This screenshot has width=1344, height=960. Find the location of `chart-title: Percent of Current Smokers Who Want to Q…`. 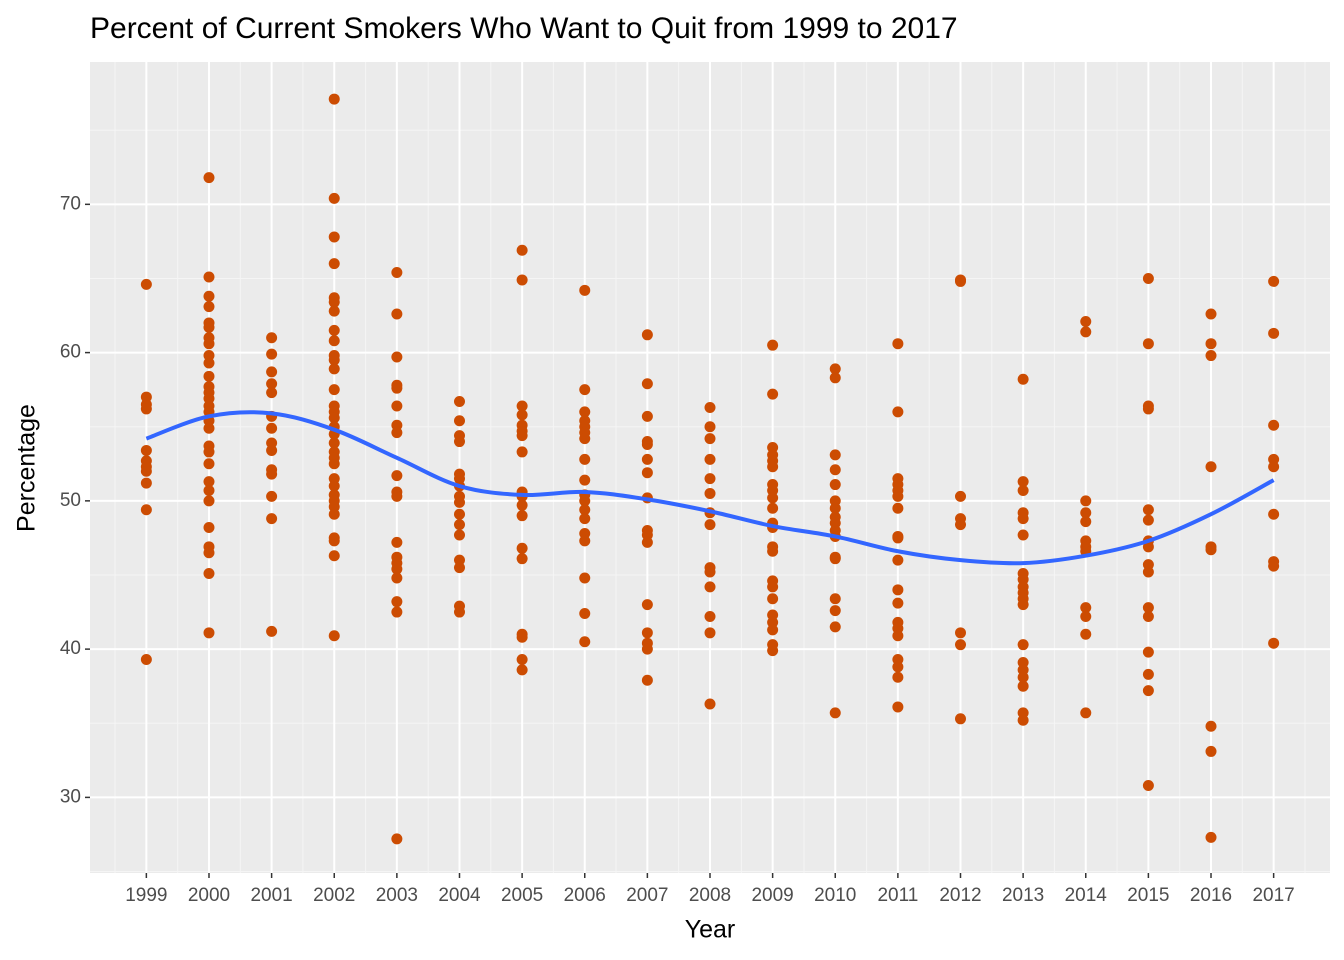

chart-title: Percent of Current Smokers Who Want to Q… is located at coordinates (524, 28).